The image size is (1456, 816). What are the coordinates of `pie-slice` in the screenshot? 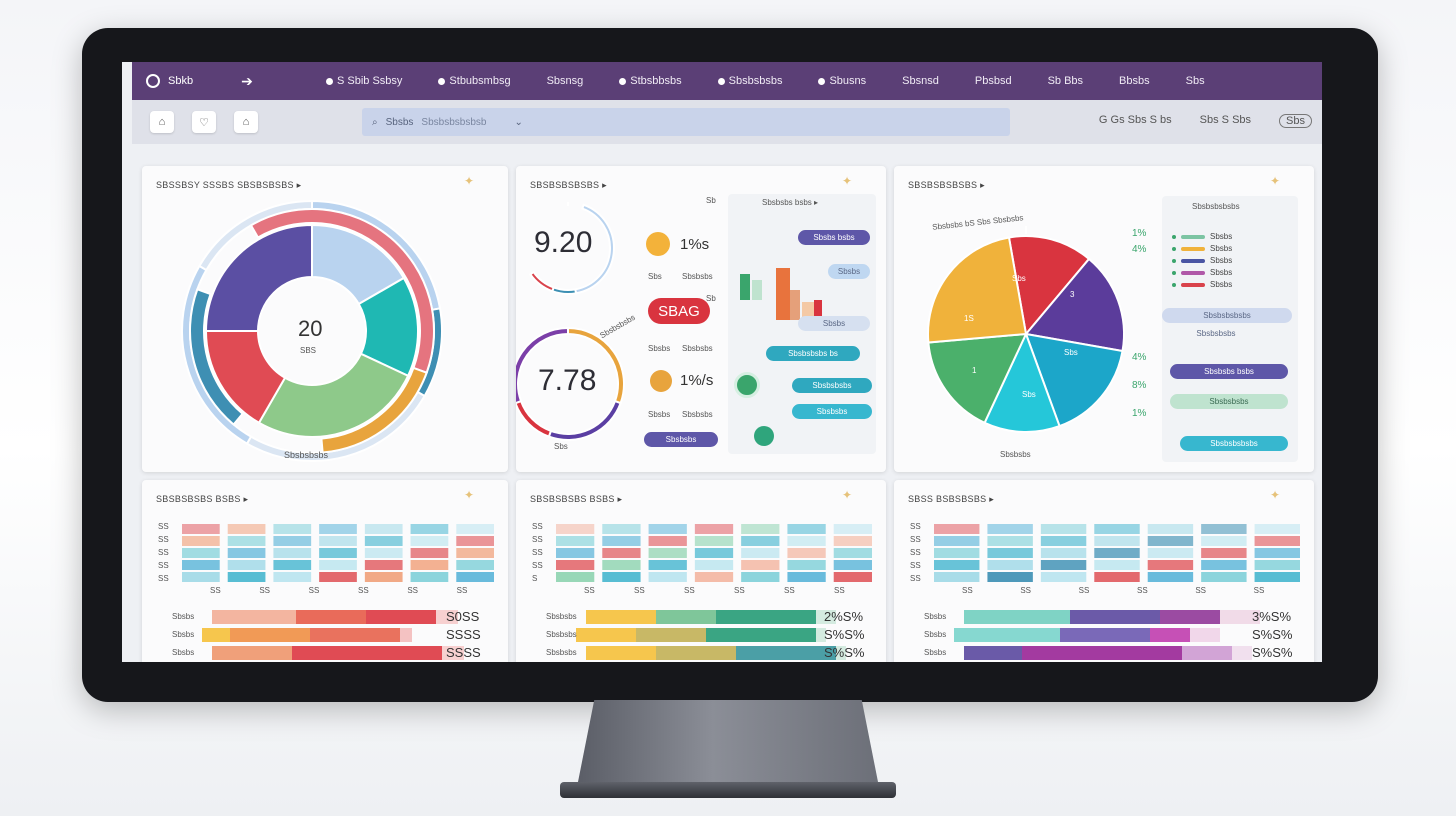 It's located at (977, 290).